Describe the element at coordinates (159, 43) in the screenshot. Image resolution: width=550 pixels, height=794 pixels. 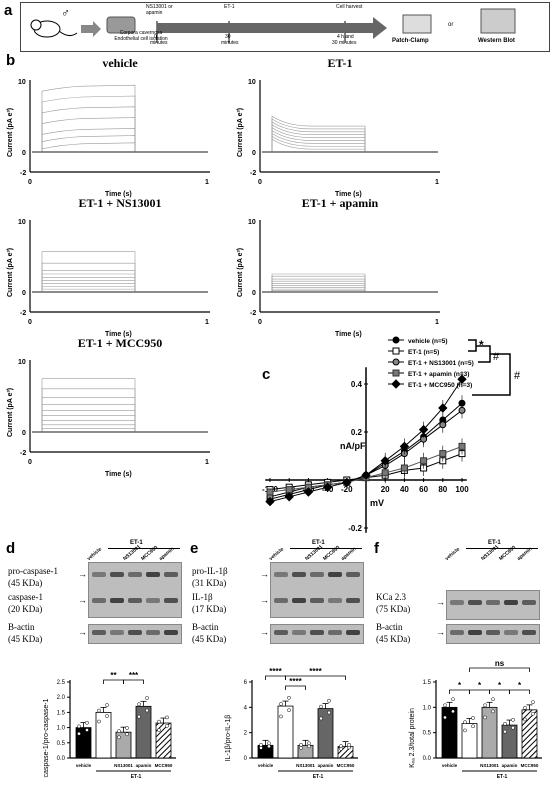
I see `t0-unit: minutes` at that location.